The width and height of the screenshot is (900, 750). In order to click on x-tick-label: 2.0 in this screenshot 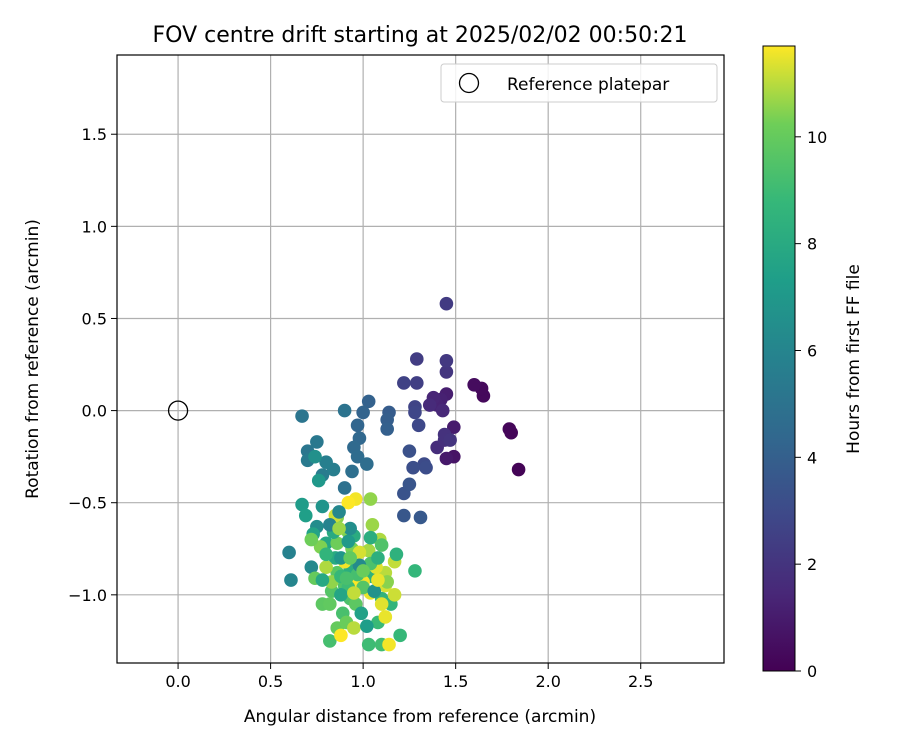, I will do `click(547, 681)`.